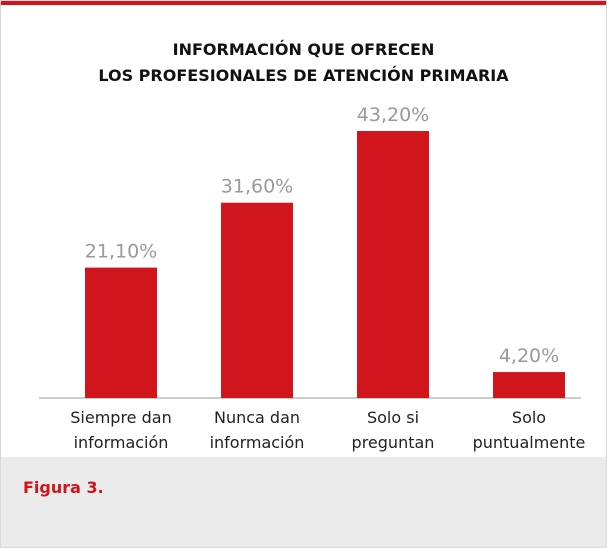 The height and width of the screenshot is (548, 607). I want to click on top-border, so click(303, 3).